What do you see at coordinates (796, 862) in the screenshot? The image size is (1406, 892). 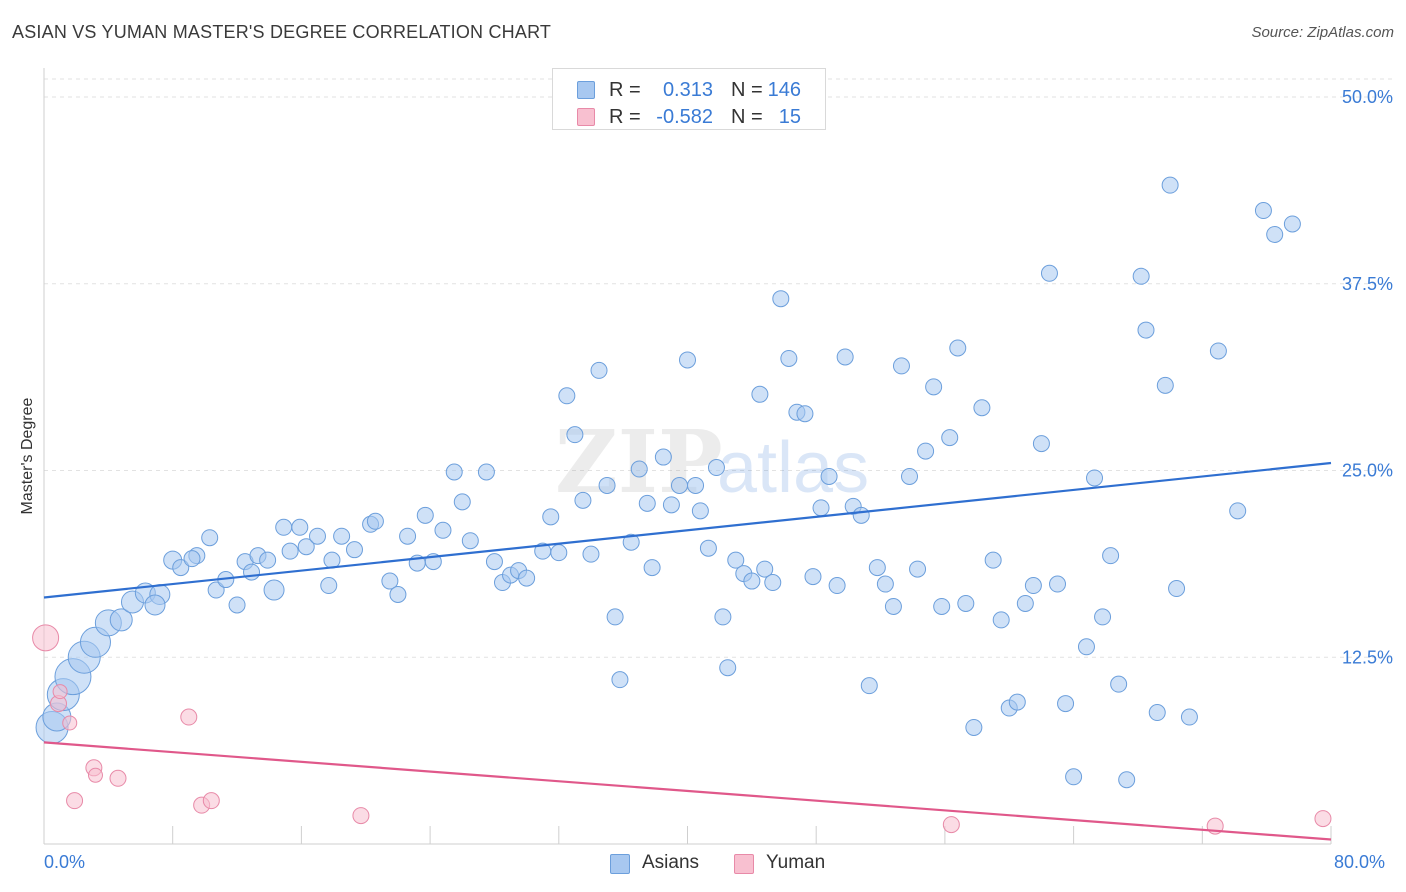 I see `legend-label-yuman: Yuman` at bounding box center [796, 862].